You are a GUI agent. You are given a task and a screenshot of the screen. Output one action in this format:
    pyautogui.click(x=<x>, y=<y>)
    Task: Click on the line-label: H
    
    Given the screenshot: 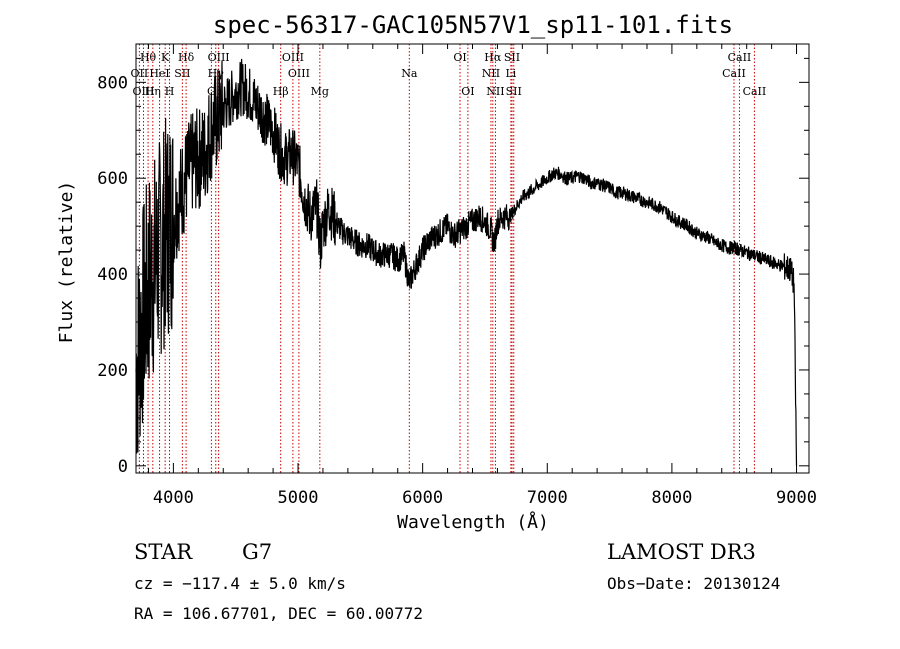 What is the action you would take?
    pyautogui.click(x=170, y=91)
    